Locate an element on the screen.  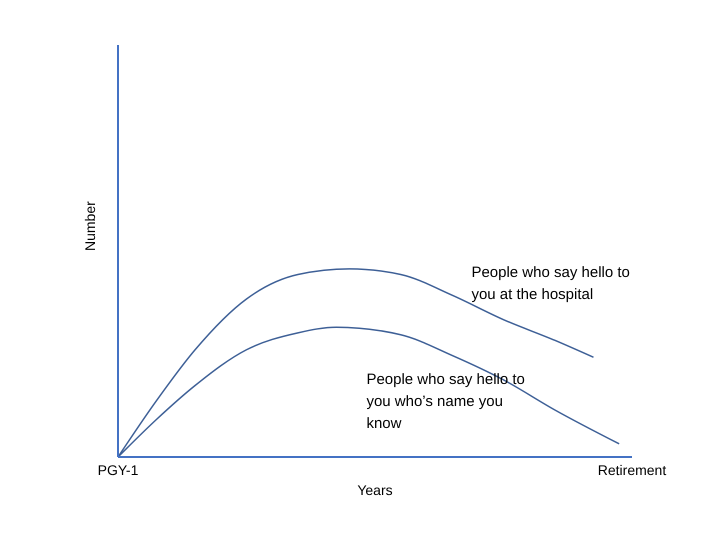
x-tick-label: Retirement is located at coordinates (632, 470).